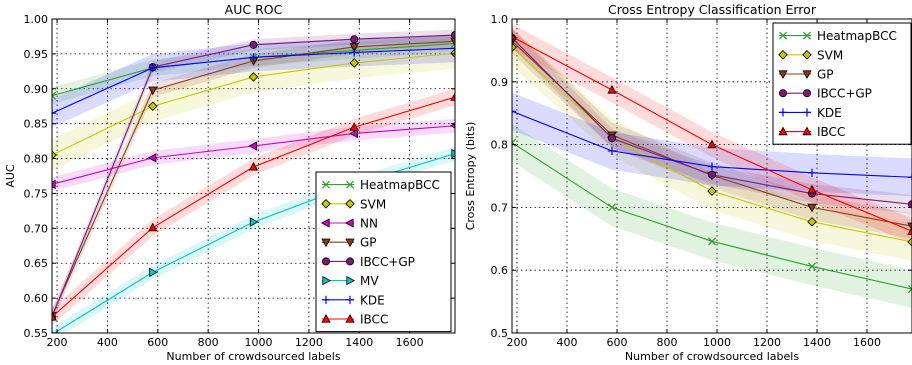  I want to click on legend-label: IBCC, so click(374, 320).